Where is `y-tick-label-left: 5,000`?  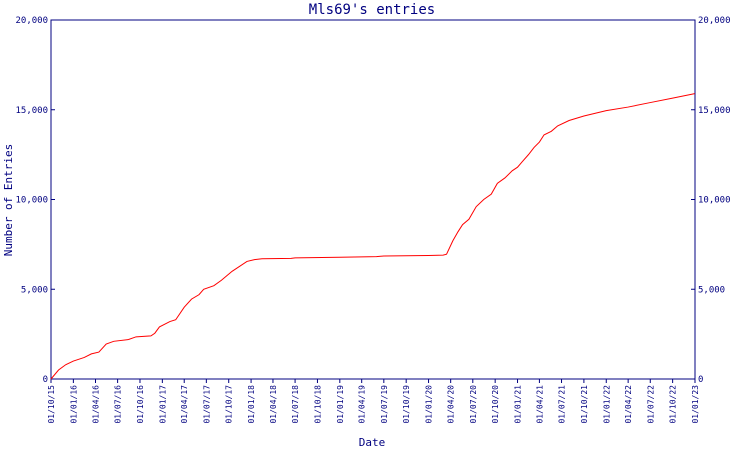 y-tick-label-left: 5,000 is located at coordinates (34, 290).